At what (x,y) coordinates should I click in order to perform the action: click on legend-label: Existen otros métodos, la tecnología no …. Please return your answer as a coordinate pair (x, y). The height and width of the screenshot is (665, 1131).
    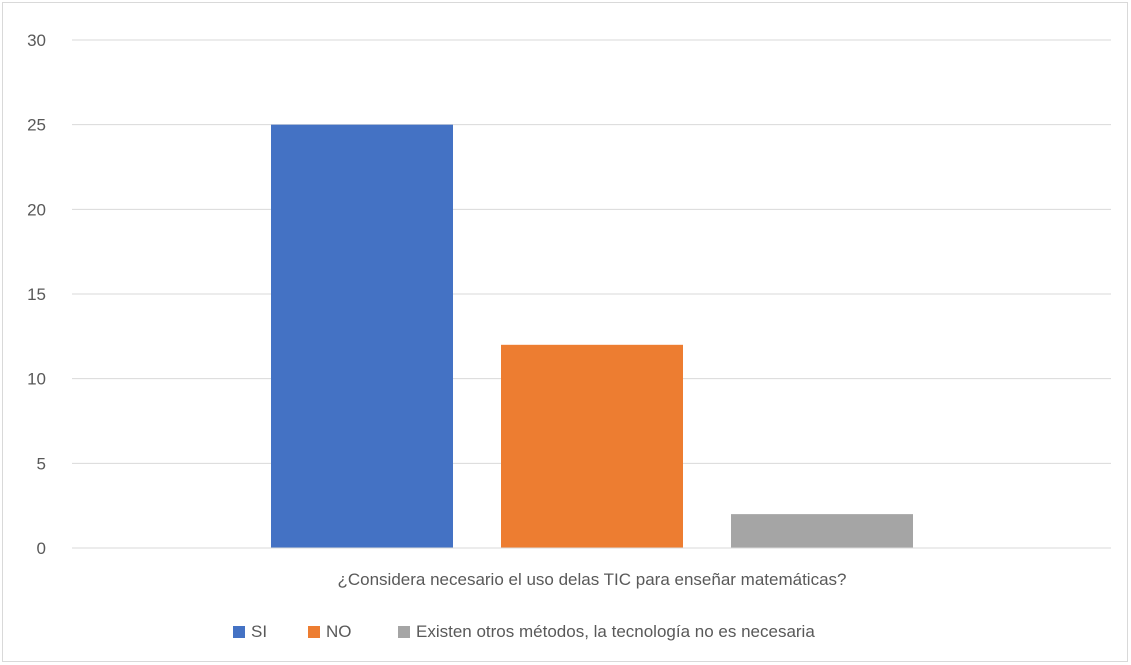
    Looking at the image, I should click on (615, 631).